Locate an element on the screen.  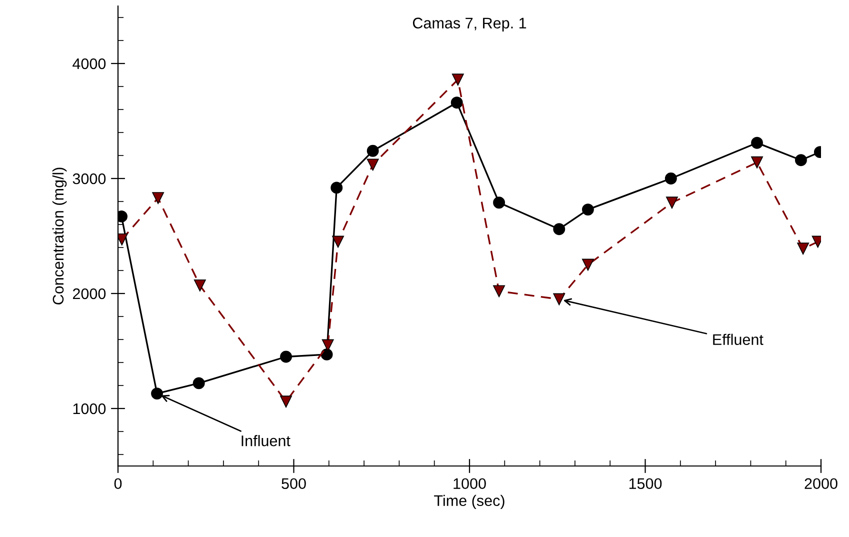
y-tick-label: 3000 is located at coordinates (89, 178).